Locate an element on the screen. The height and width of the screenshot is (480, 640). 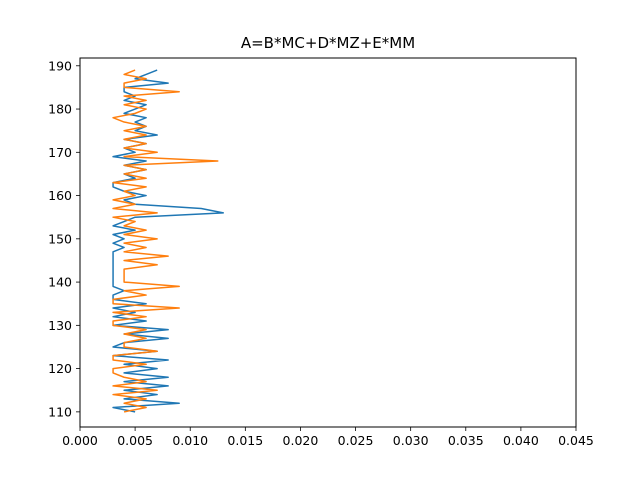
x-tick-label: 0.005 is located at coordinates (135, 440).